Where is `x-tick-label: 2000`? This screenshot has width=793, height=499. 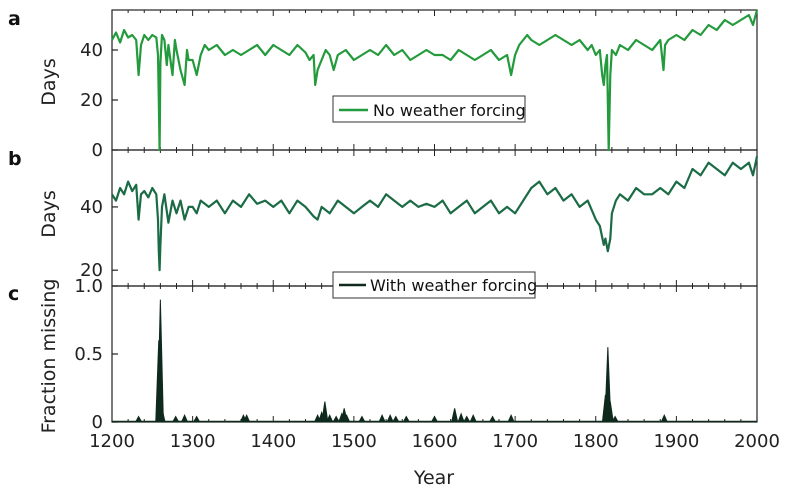 x-tick-label: 2000 is located at coordinates (757, 441).